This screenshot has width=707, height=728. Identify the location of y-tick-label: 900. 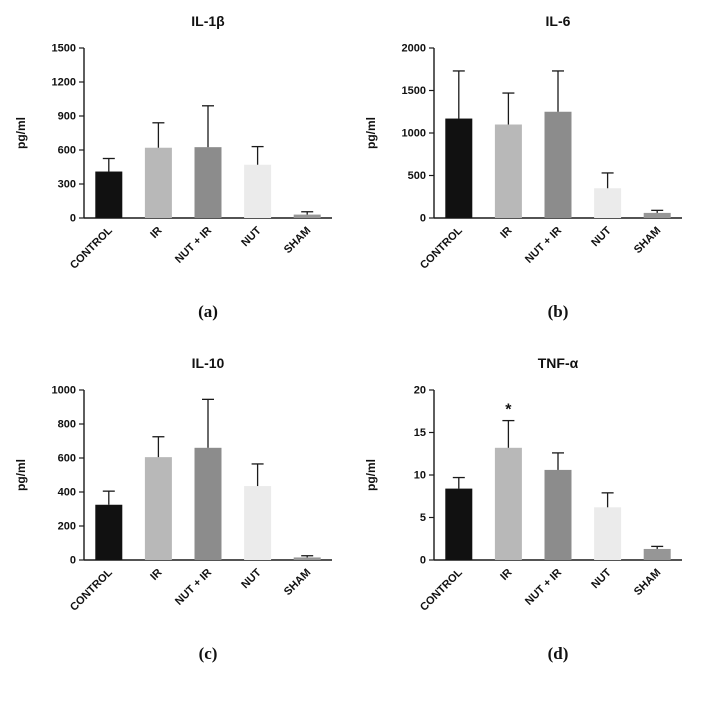
(67, 117).